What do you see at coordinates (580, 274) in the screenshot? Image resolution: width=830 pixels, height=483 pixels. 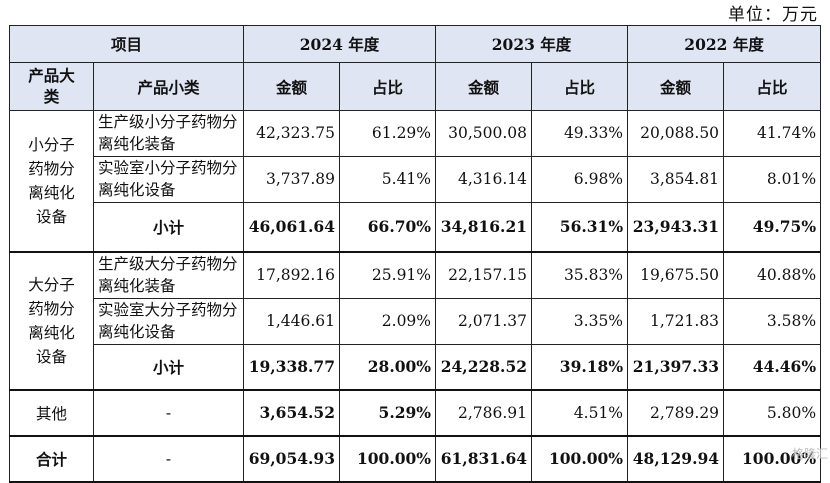 I see `cell-ratio-2023: 35.83%` at bounding box center [580, 274].